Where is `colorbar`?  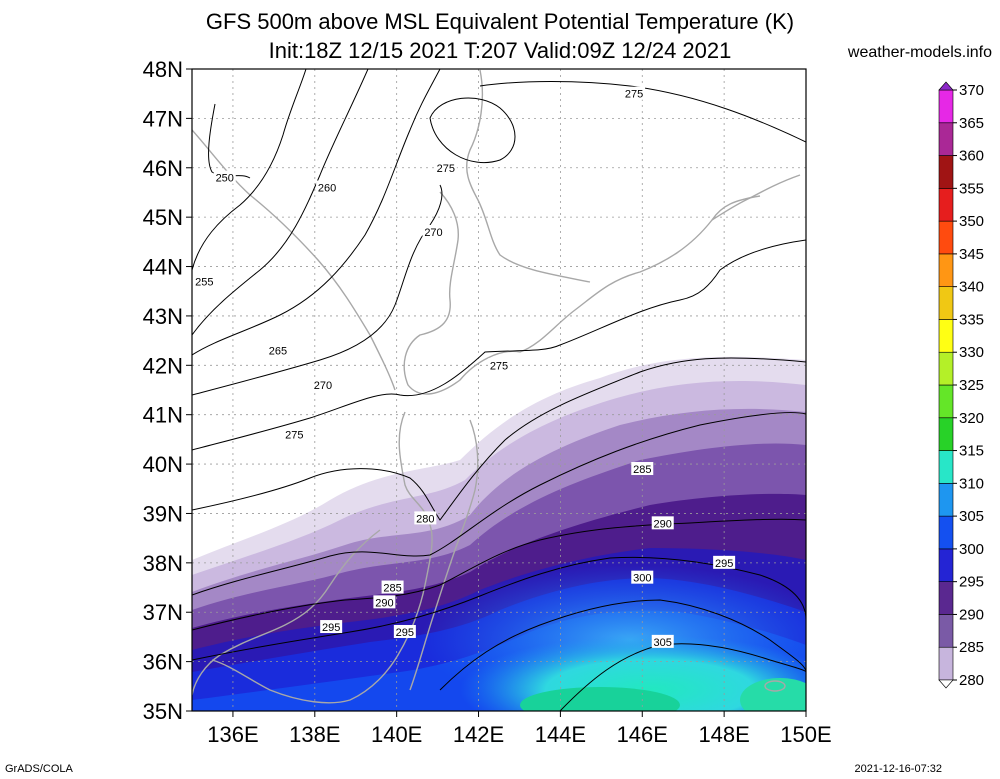
colorbar is located at coordinates (947, 385).